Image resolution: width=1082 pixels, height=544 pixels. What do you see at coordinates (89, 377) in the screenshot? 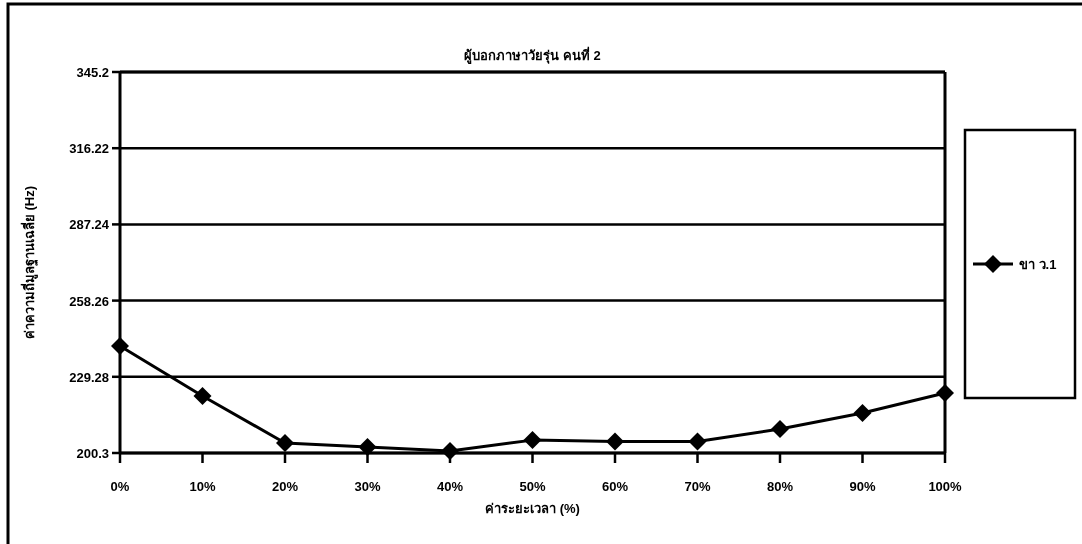
I see `y-tick-label: 229.28` at bounding box center [89, 377].